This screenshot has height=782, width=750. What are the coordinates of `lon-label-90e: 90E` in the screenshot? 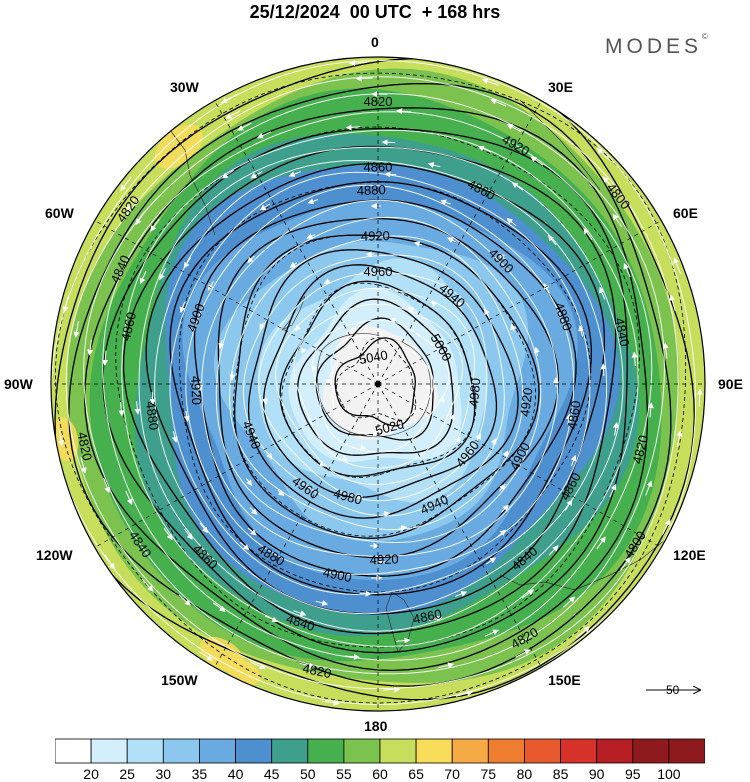 It's located at (730, 384).